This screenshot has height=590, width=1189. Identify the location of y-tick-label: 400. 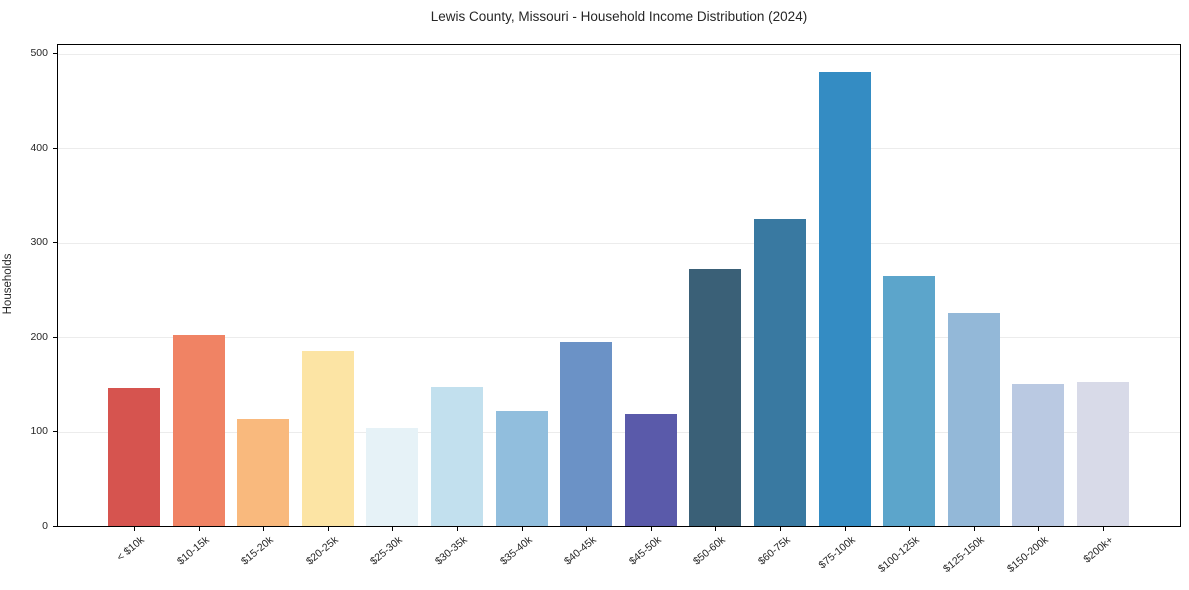
(39, 147).